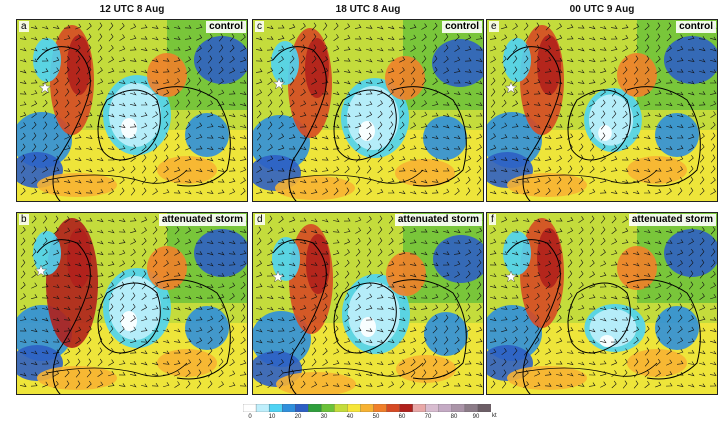 The height and width of the screenshot is (427, 720). What do you see at coordinates (299, 316) in the screenshot?
I see `coastline` at bounding box center [299, 316].